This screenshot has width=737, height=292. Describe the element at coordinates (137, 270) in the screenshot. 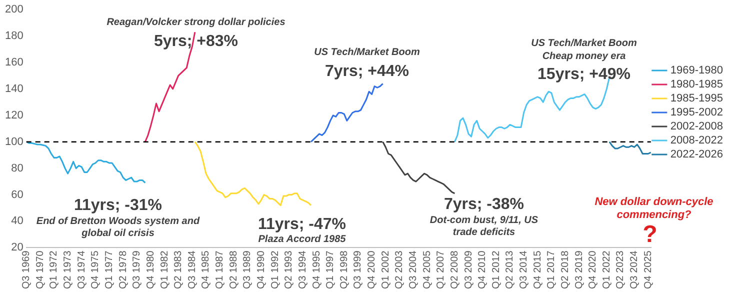

I see `x-tick-label: Q3 1979` at that location.